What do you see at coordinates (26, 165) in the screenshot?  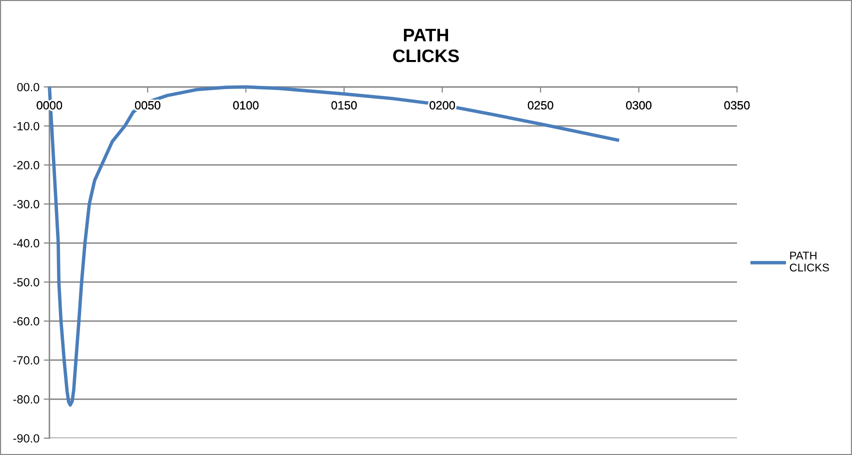 I see `y-tick-label: -20.0` at bounding box center [26, 165].